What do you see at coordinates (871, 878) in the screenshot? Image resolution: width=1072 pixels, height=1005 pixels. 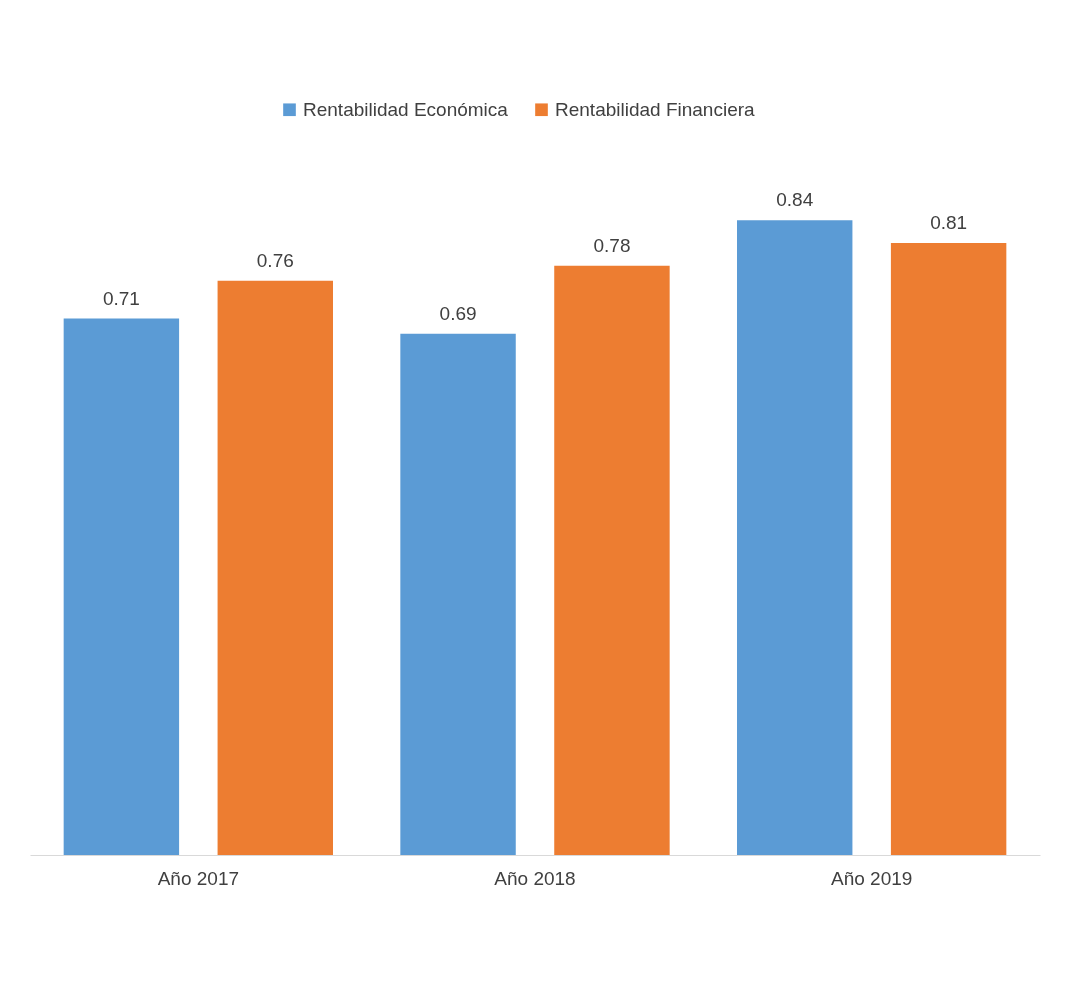 I see `x-tick-label: Año 2019` at bounding box center [871, 878].